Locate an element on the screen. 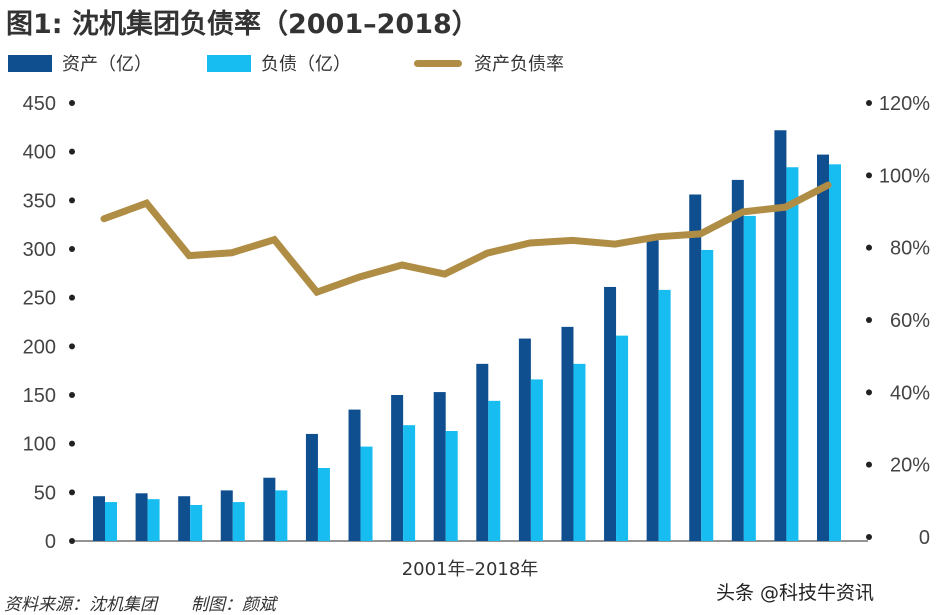 The height and width of the screenshot is (615, 939). bar-assets-2006 is located at coordinates (311, 487).